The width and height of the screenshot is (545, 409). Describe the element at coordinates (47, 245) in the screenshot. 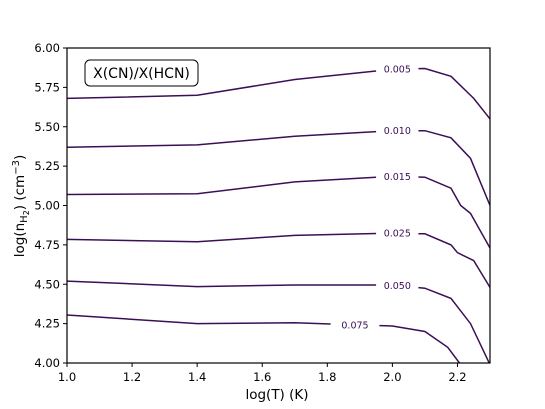

I see `y-tick-label: 4.75` at that location.